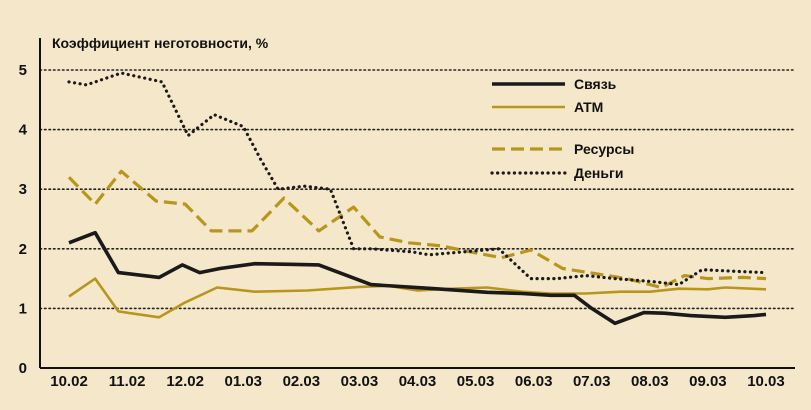 This screenshot has height=410, width=811. I want to click on legend-label: Деньги, so click(598, 173).